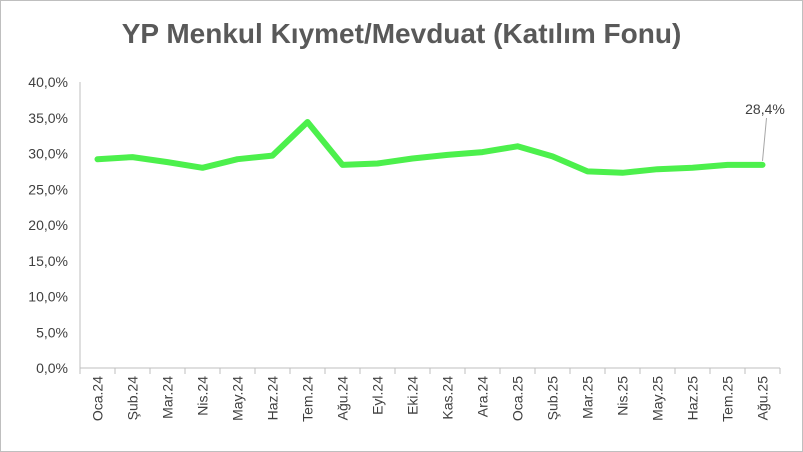 The image size is (803, 452). What do you see at coordinates (52, 368) in the screenshot?
I see `y-tick-label: 0,0%` at bounding box center [52, 368].